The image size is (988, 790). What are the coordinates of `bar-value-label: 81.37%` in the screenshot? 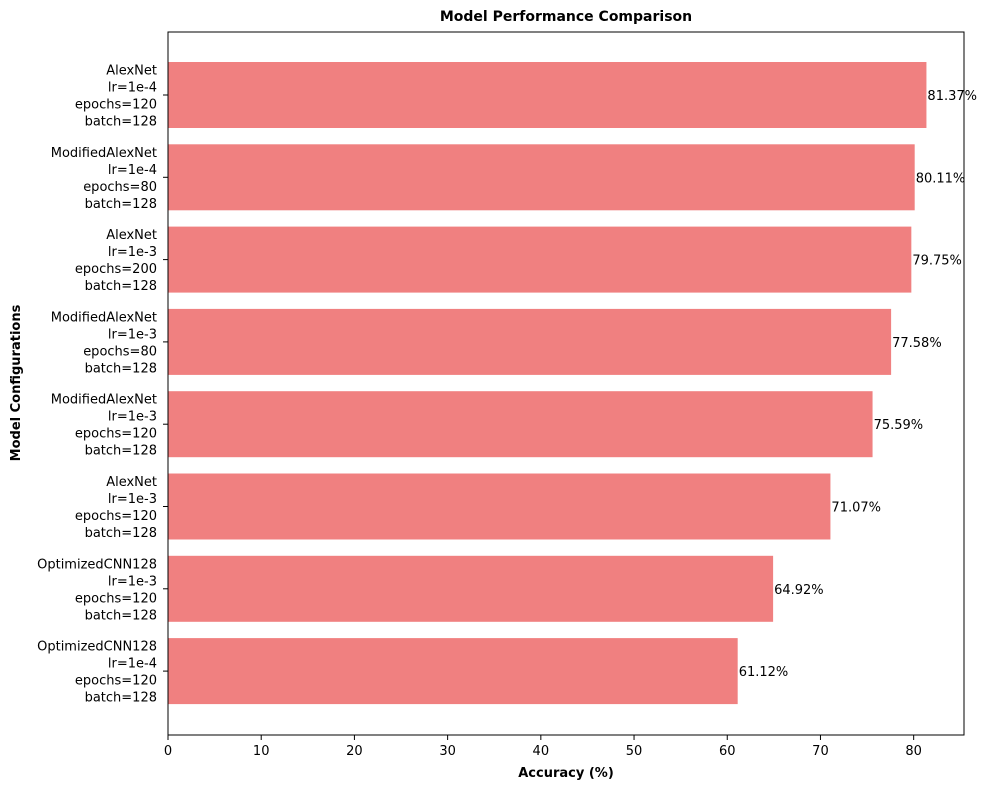 It's located at (952, 96).